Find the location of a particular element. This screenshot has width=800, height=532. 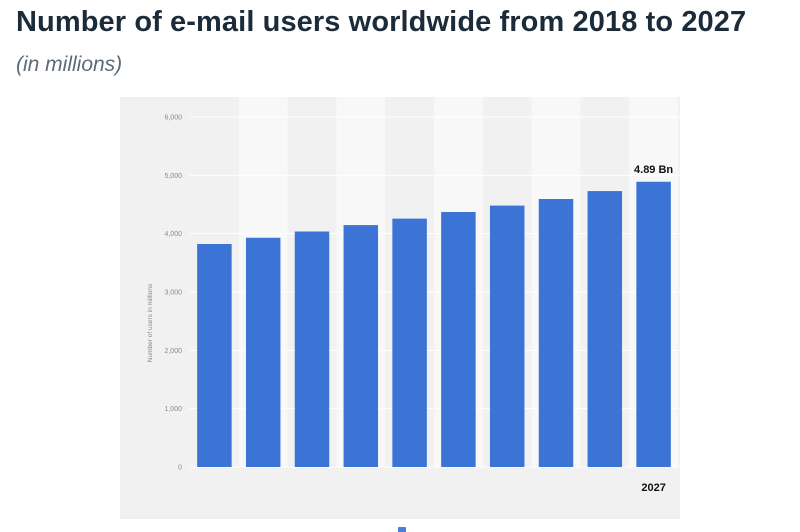

y-tick-label-5000: 5,000 is located at coordinates (173, 176).